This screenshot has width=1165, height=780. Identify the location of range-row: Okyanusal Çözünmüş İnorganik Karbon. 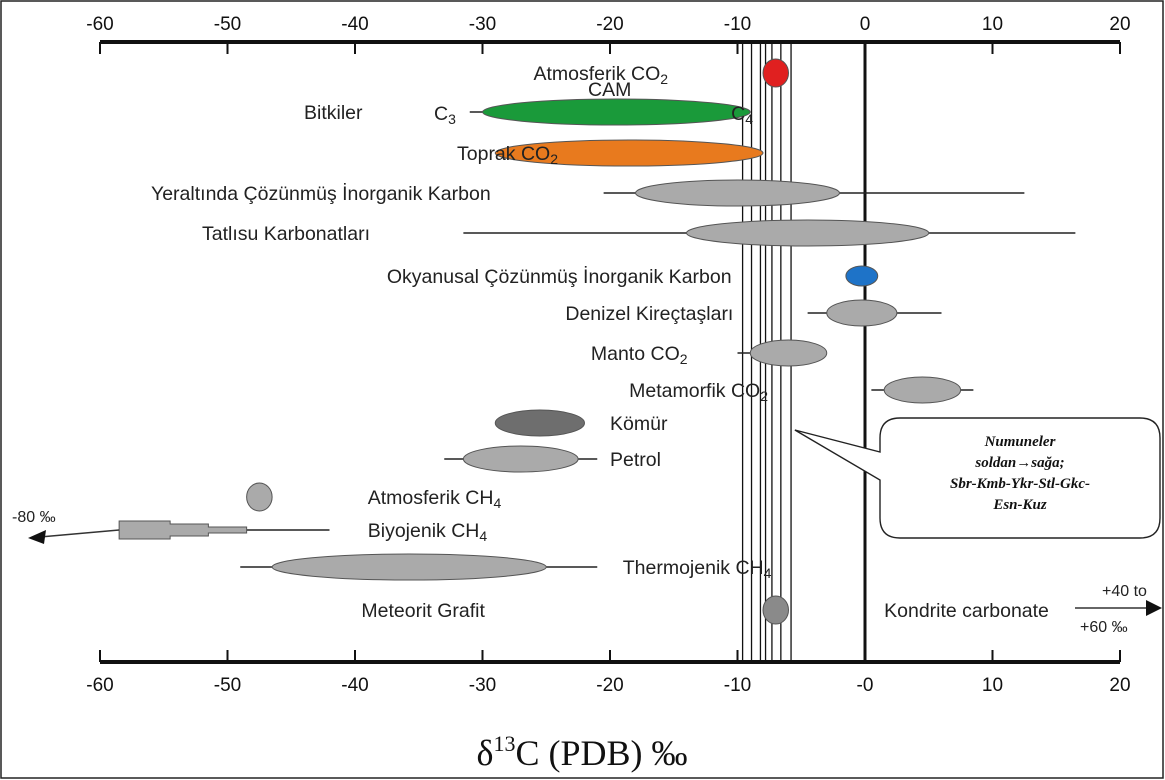
(633, 276).